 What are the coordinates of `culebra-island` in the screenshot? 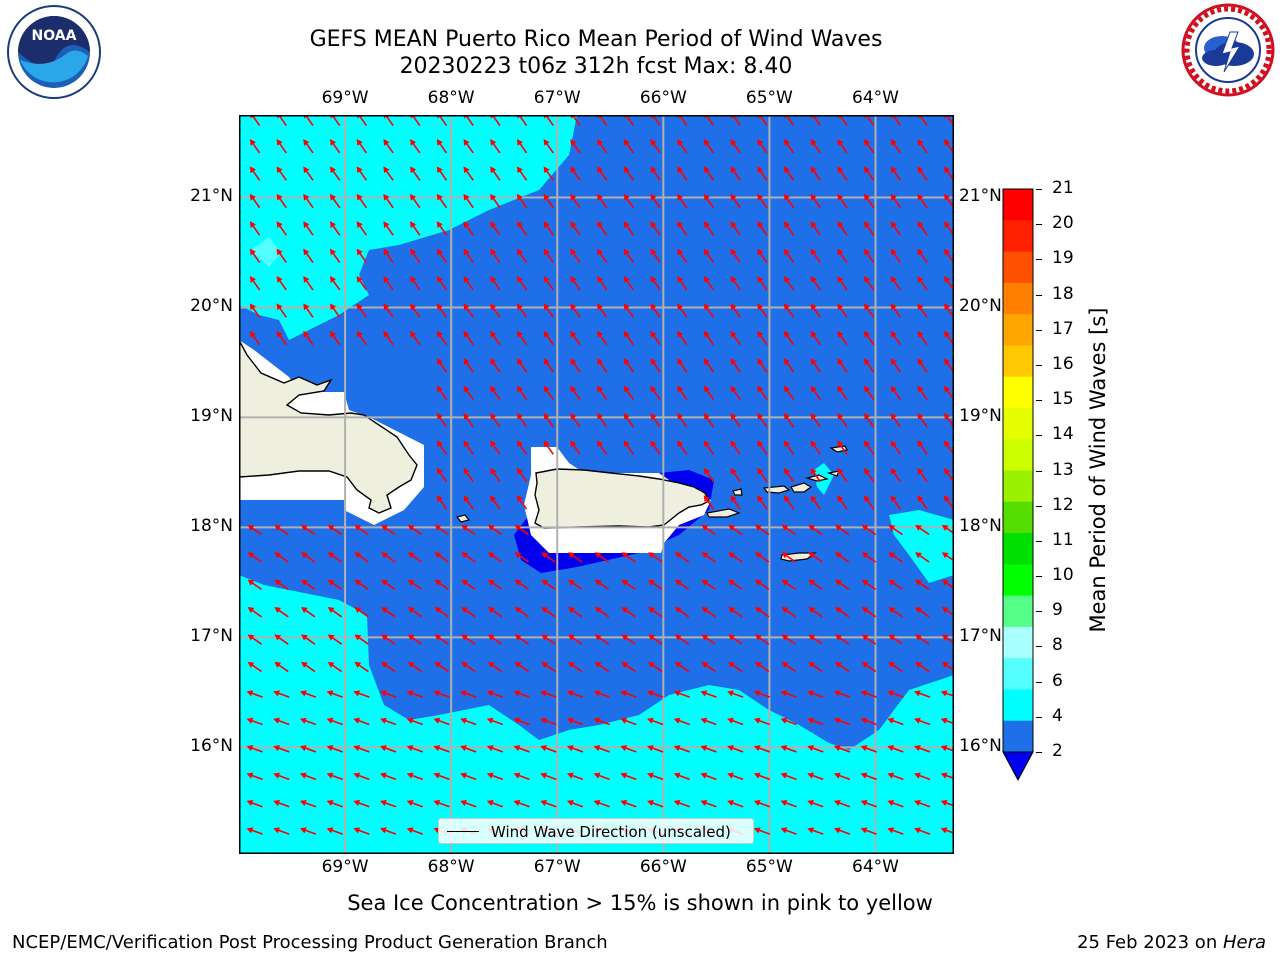 It's located at (737, 492).